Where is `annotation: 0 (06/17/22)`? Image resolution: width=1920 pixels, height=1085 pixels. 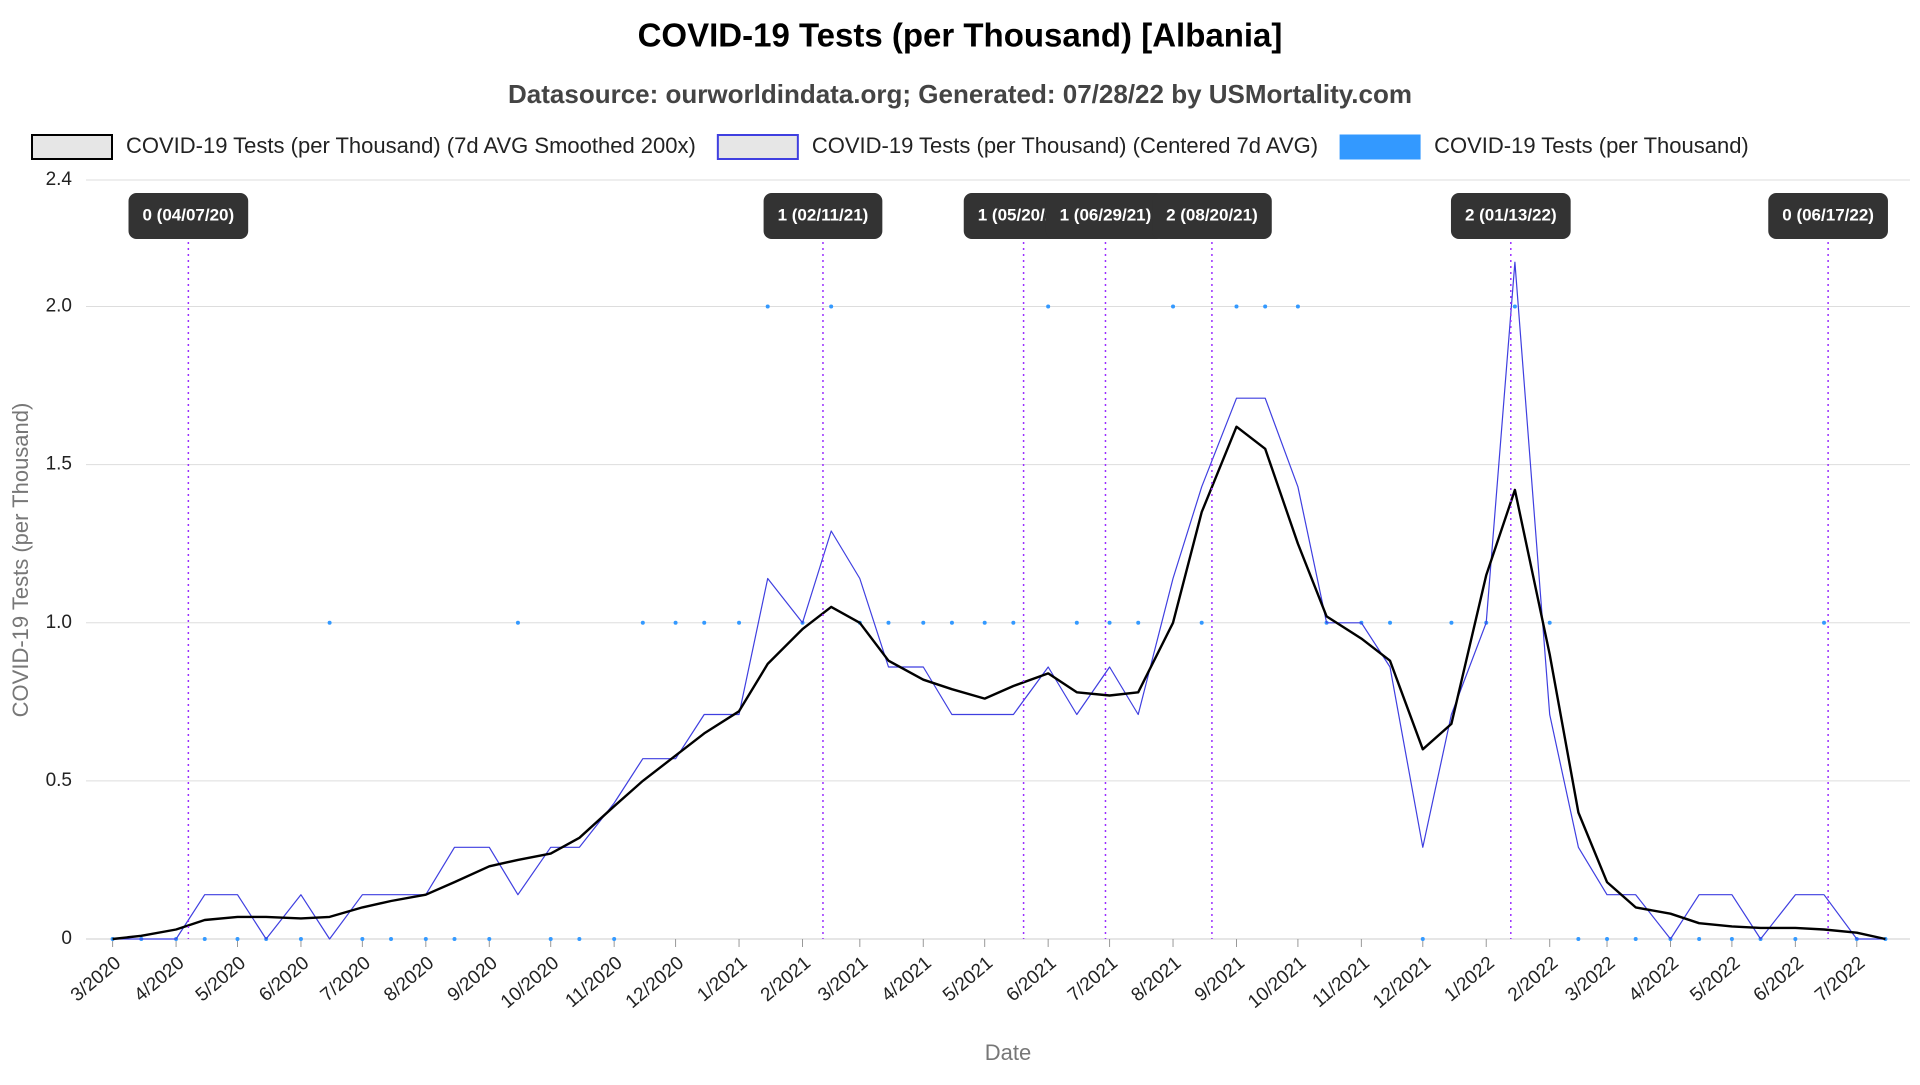 annotation: 0 (06/17/22) is located at coordinates (1828, 216).